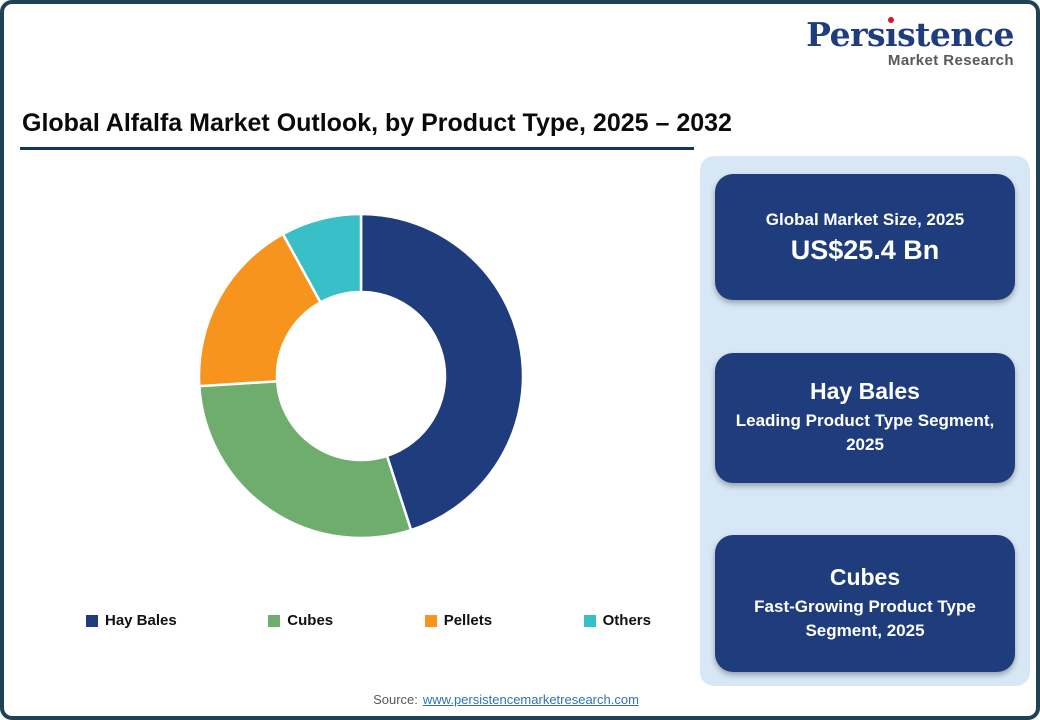 This screenshot has width=1040, height=720. I want to click on brand-logo: Persı stence Market Research, so click(910, 42).